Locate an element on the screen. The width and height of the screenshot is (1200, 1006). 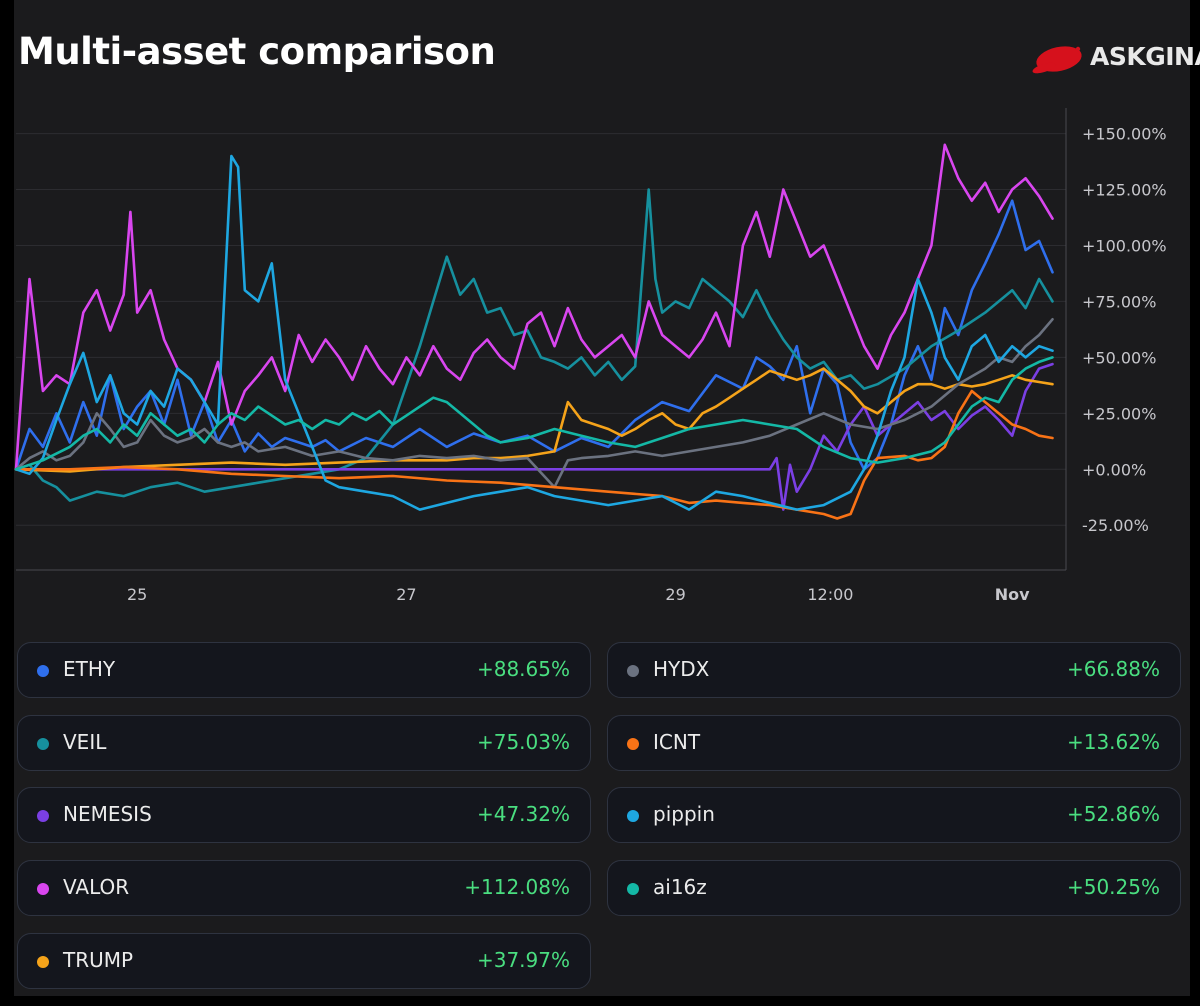
y-tick-label: +50.00% is located at coordinates (1119, 357).